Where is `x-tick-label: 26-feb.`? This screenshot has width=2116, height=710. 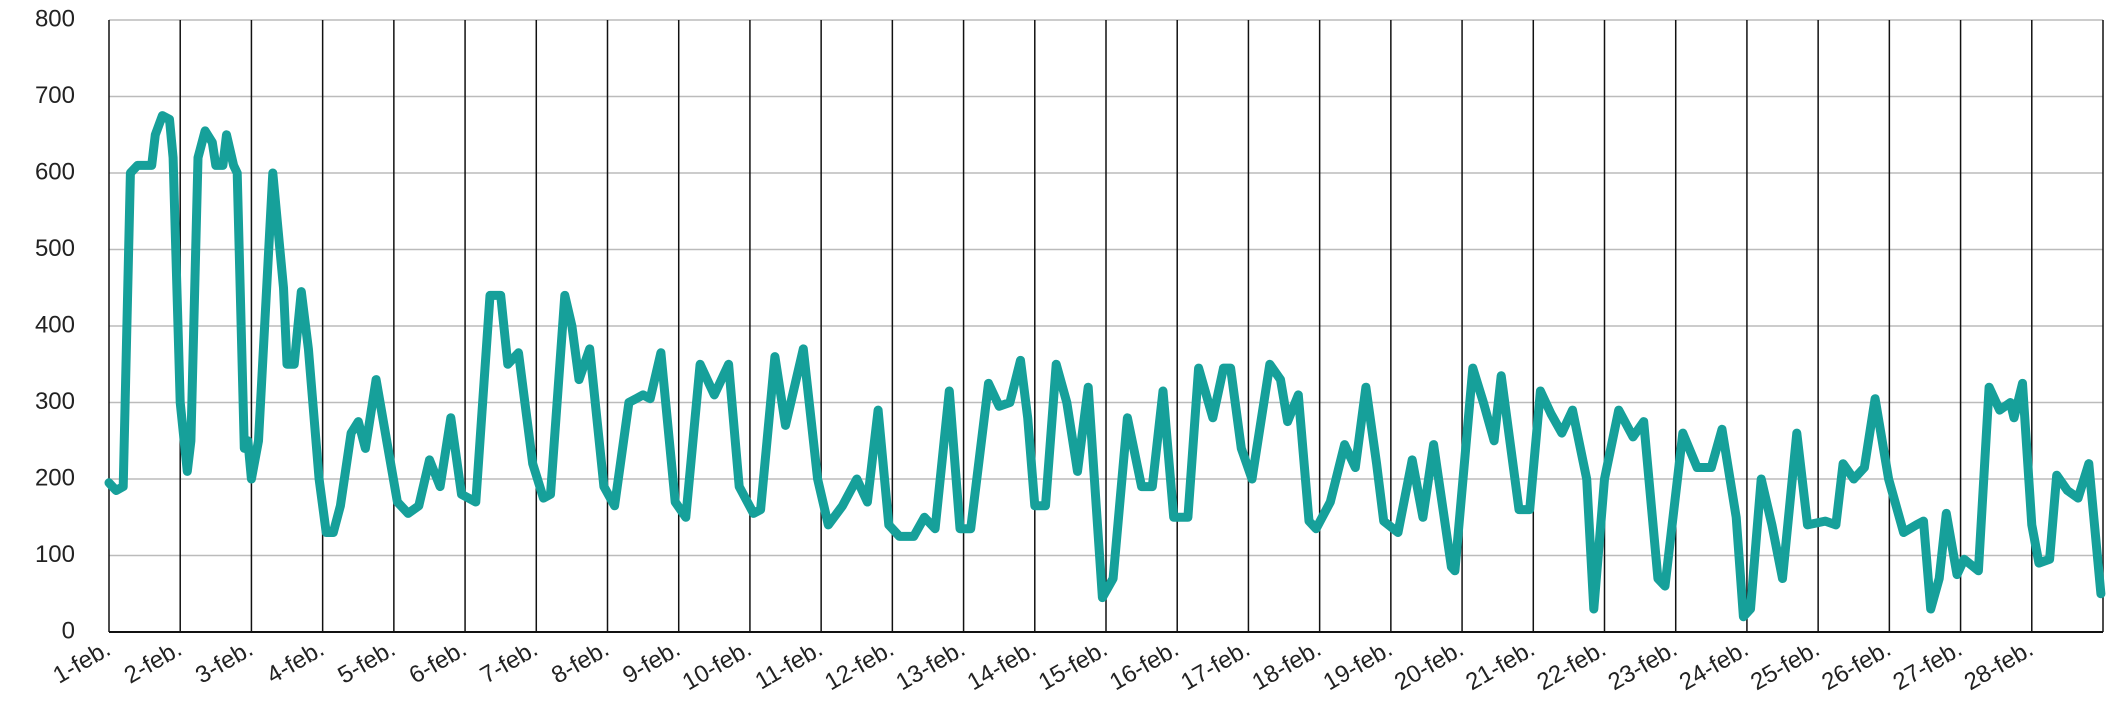
x-tick-label: 26-feb. is located at coordinates (1856, 665).